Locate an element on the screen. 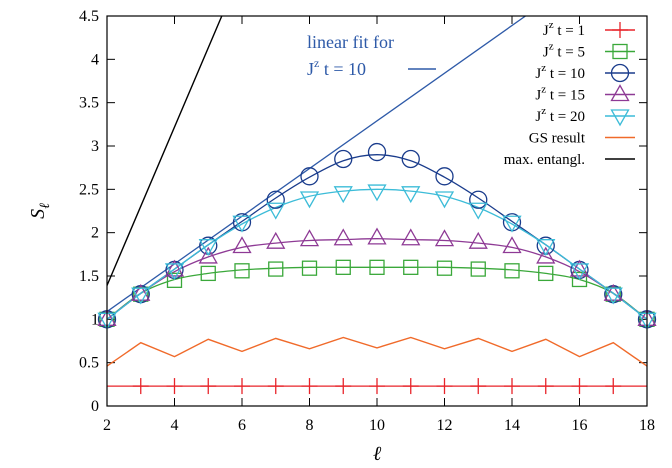 The height and width of the screenshot is (468, 672). y-tick-label: 2 is located at coordinates (95, 233).